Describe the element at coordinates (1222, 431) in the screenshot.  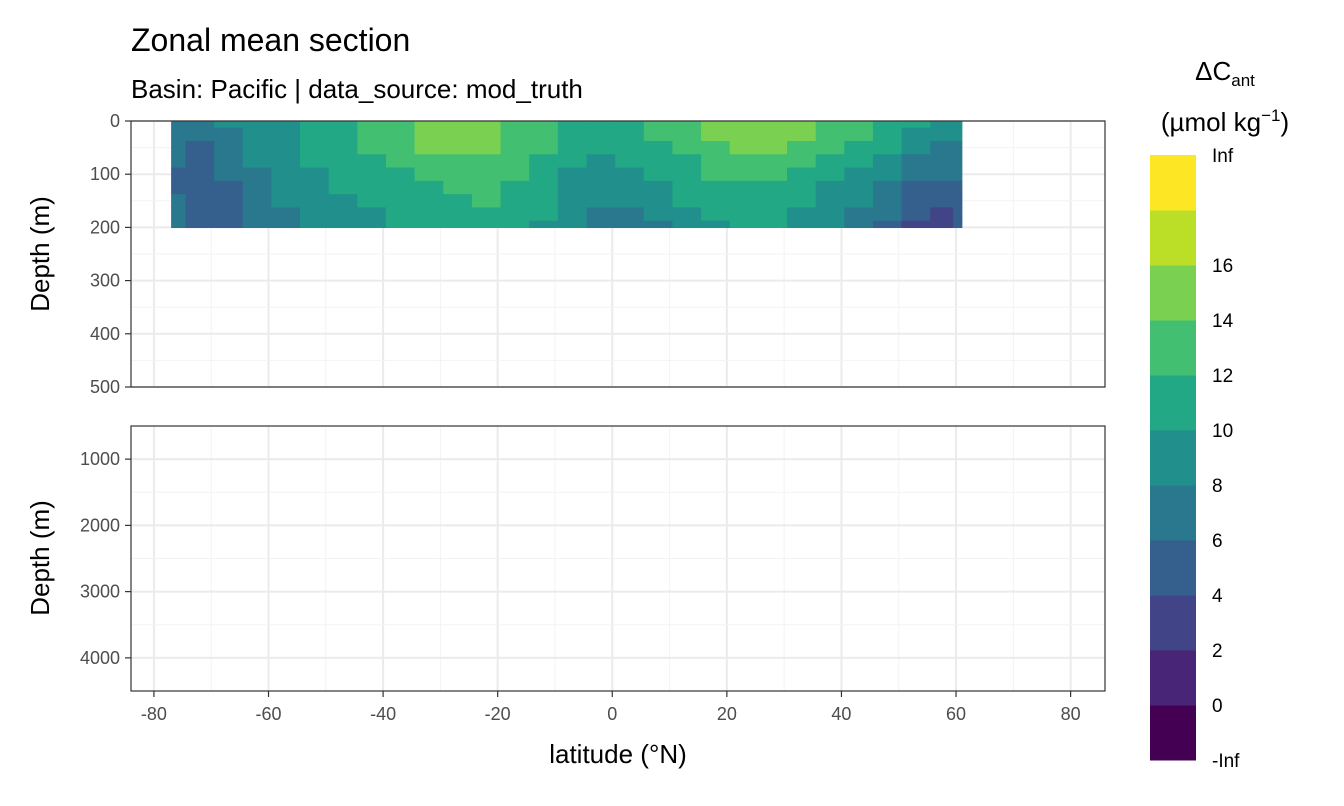
I see `legend-break-label: 10` at that location.